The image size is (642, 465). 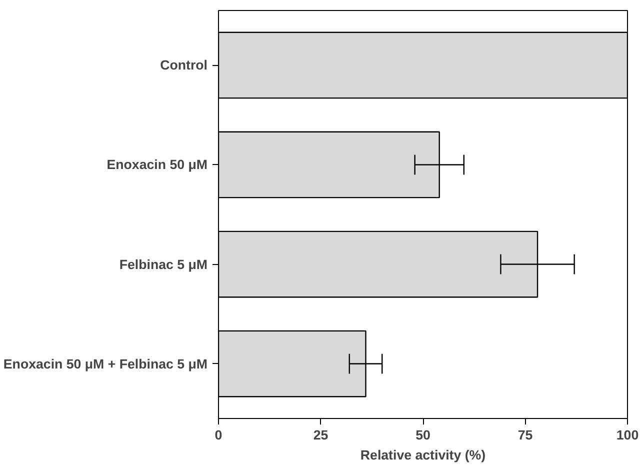 I want to click on x-tick-label: 0, so click(x=218, y=435).